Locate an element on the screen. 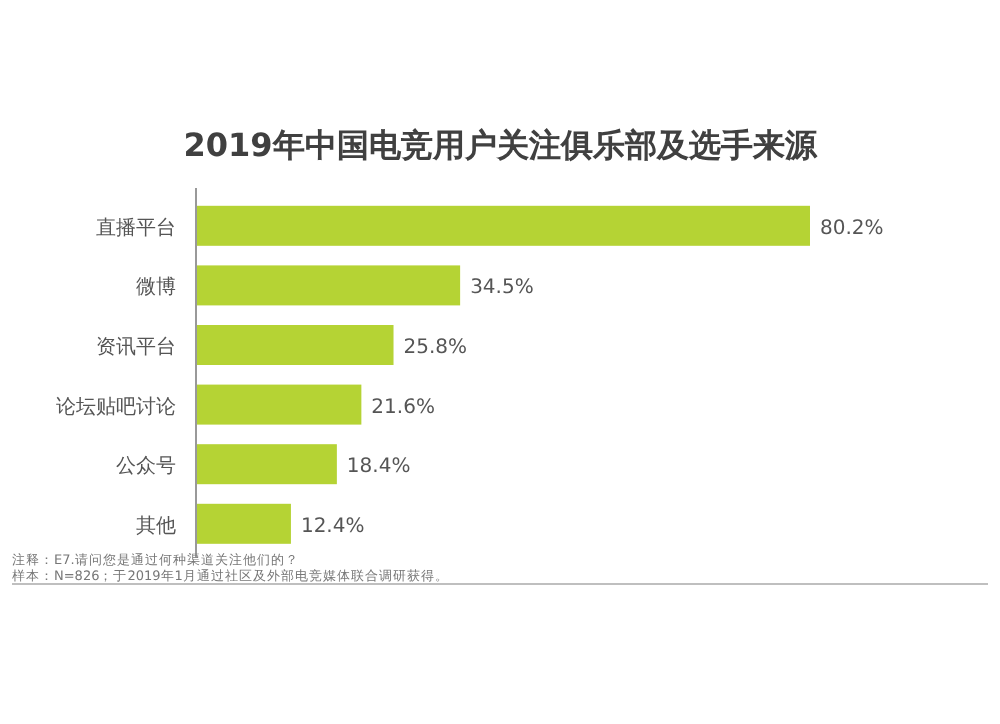 The width and height of the screenshot is (1000, 724). data-label: 12.4% is located at coordinates (332, 526).